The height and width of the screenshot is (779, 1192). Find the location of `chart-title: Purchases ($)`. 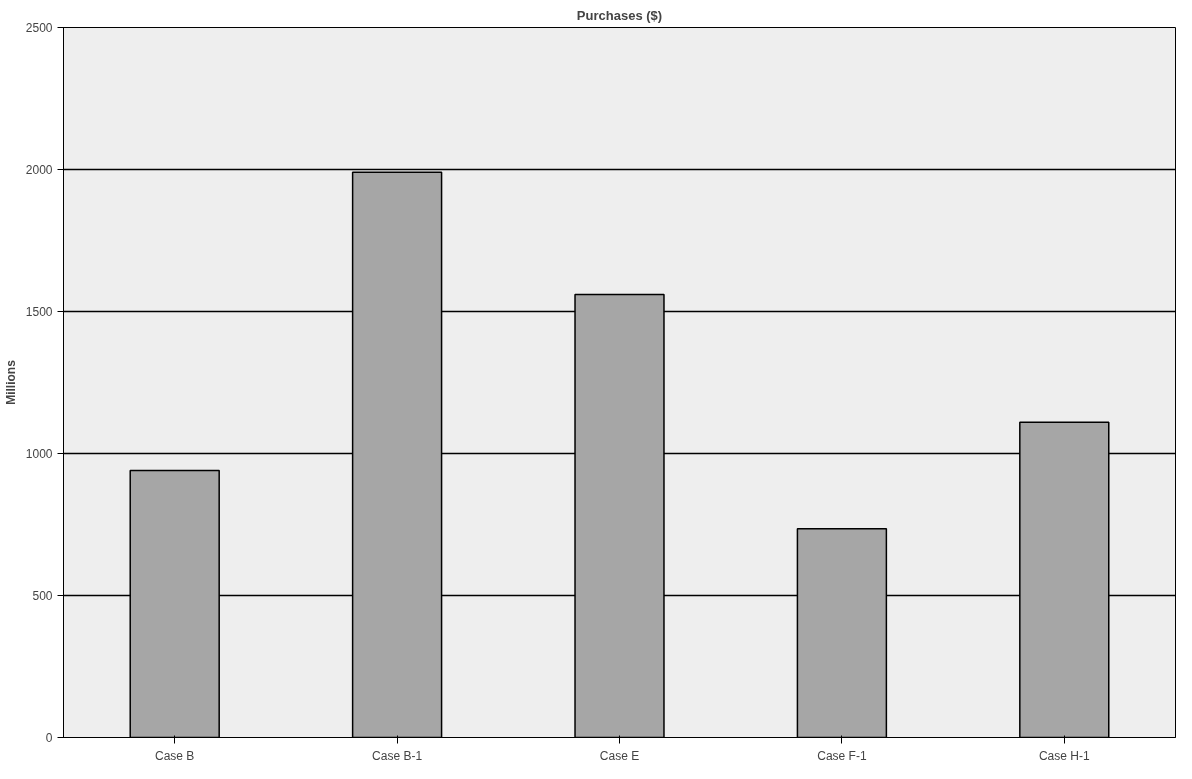

chart-title: Purchases ($) is located at coordinates (619, 15).